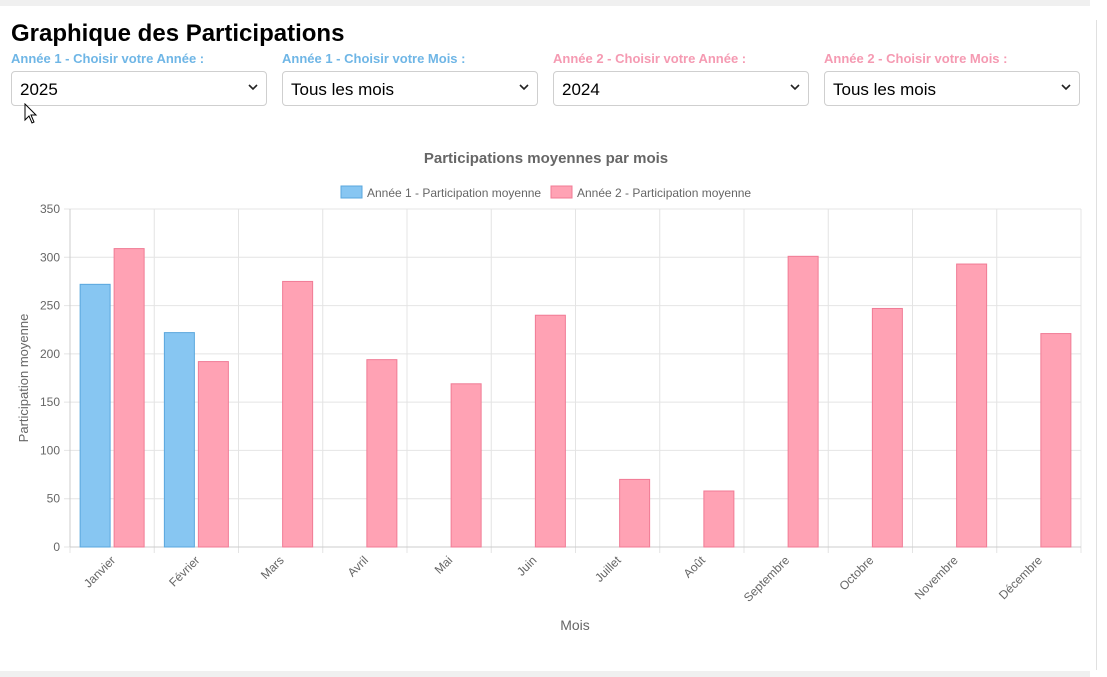 This screenshot has width=1107, height=677. I want to click on x-tick-label: Juillet, so click(608, 569).